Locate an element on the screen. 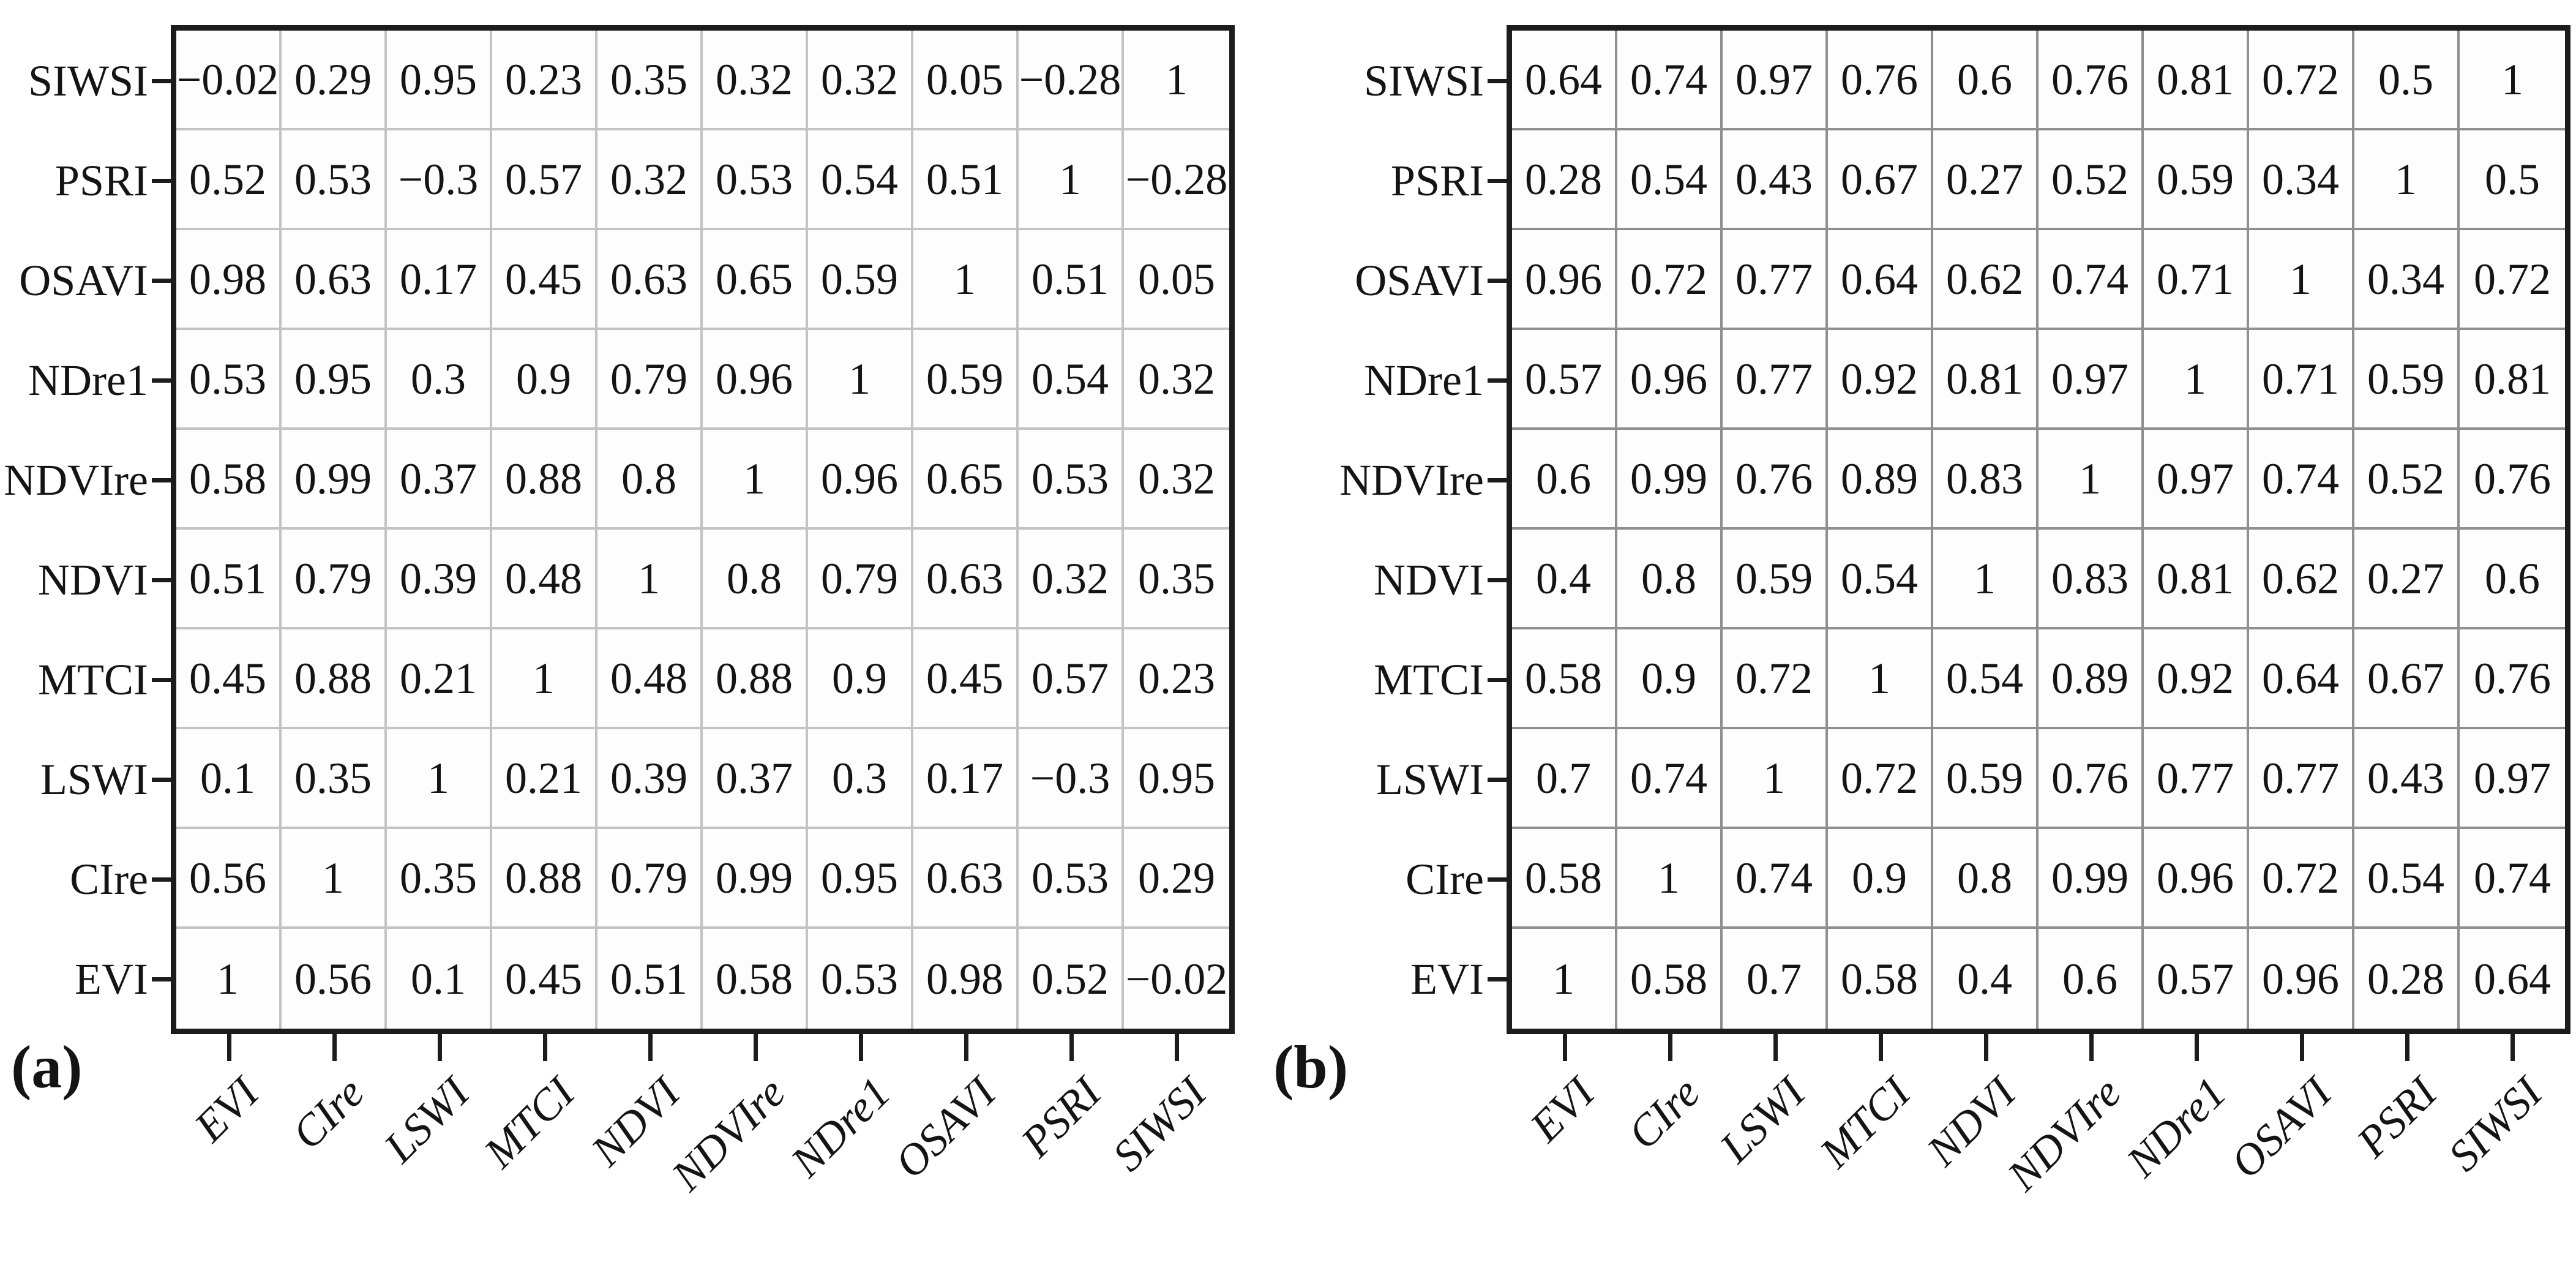  matrix-cell-MTCI-OSAVI: 0.45 is located at coordinates (966, 679).